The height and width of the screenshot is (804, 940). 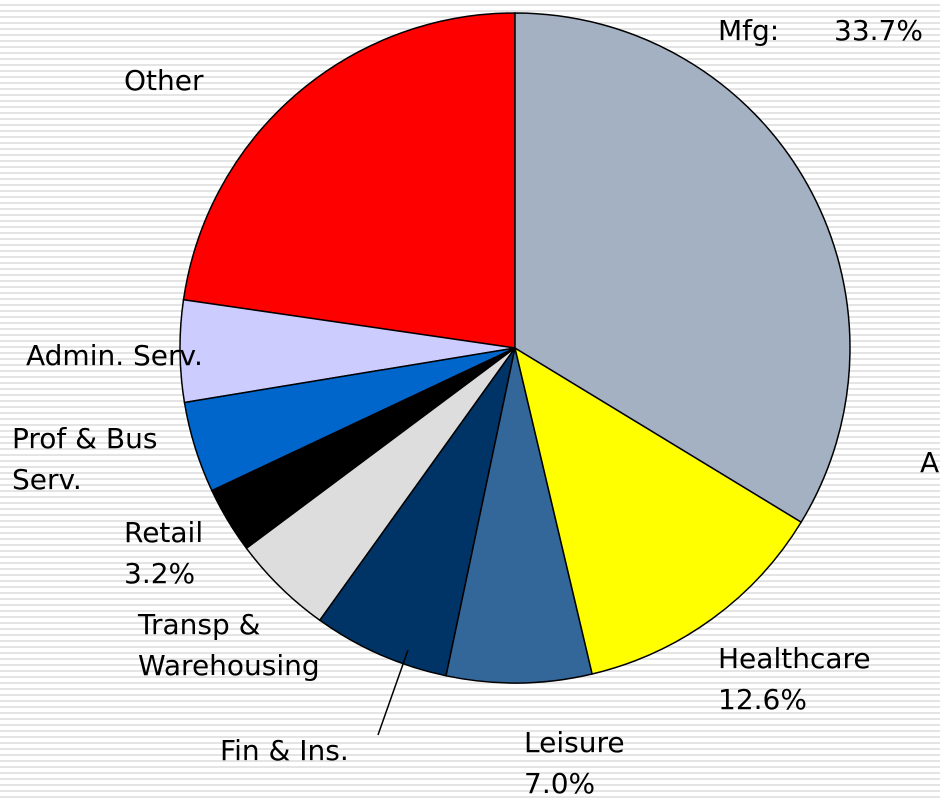 What do you see at coordinates (284, 750) in the screenshot?
I see `slice-label: Fin & Ins.` at bounding box center [284, 750].